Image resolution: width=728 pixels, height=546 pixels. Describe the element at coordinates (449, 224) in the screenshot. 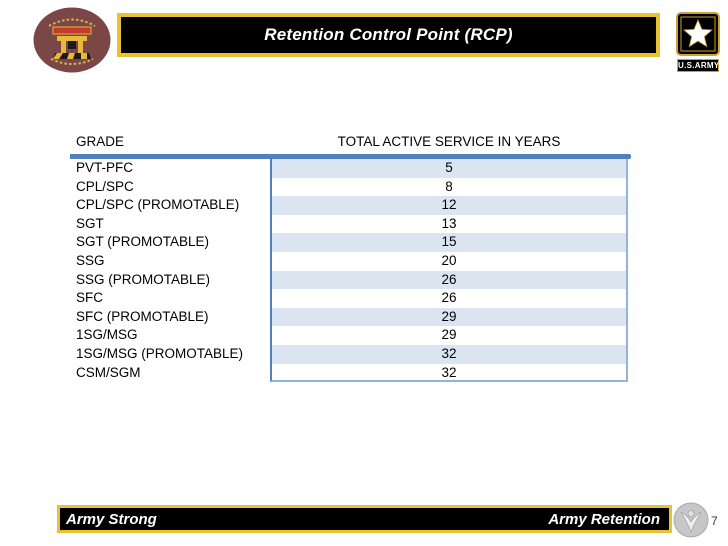

I see `years-cell: 13` at that location.